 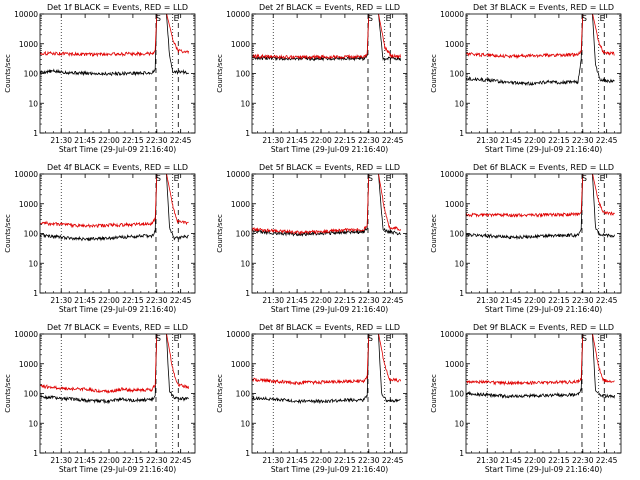 I want to click on chart-title: Det 6f BLACK = Events, RED = LLD, so click(x=543, y=167).